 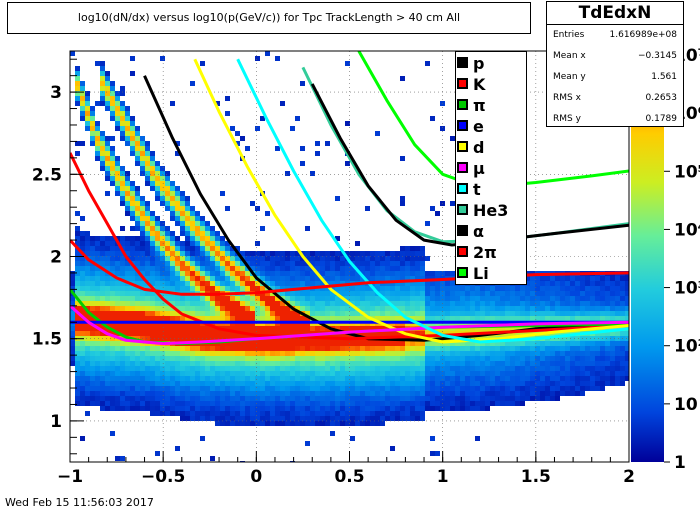 I want to click on z-tick-label: 10⁴, so click(x=687, y=230).